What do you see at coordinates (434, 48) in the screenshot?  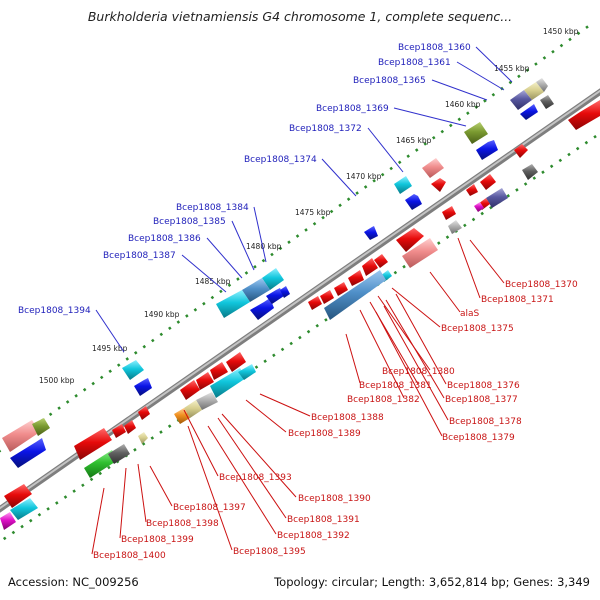 I see `gene-label: Bcep1808_1360` at bounding box center [434, 48].